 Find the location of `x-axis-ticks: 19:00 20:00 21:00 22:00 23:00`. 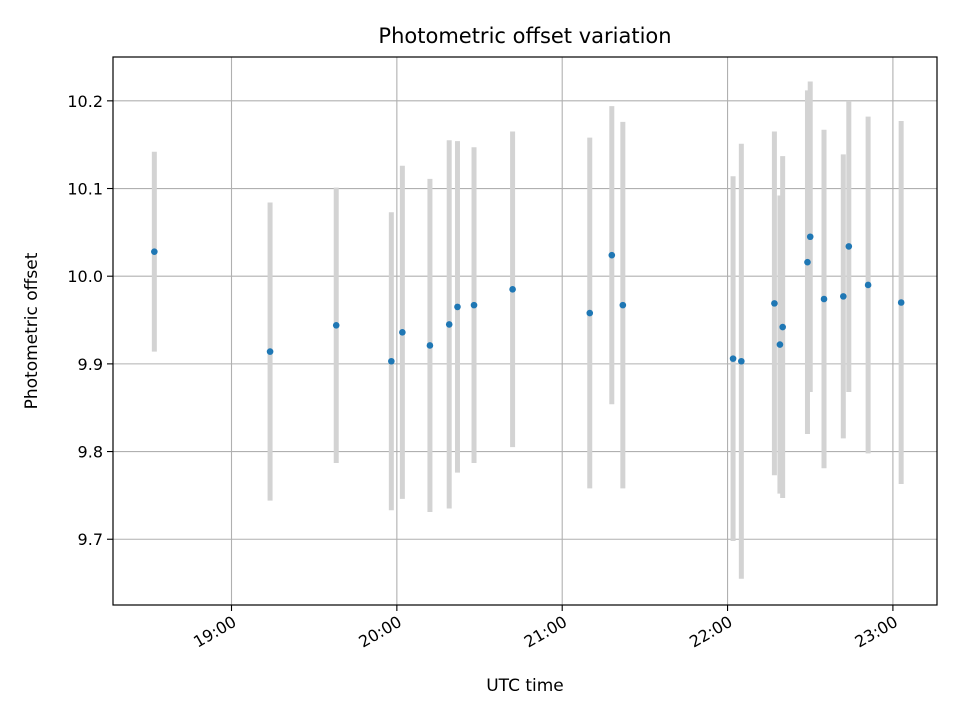

x-axis-ticks: 19:00 20:00 21:00 22:00 23:00 is located at coordinates (545, 628).